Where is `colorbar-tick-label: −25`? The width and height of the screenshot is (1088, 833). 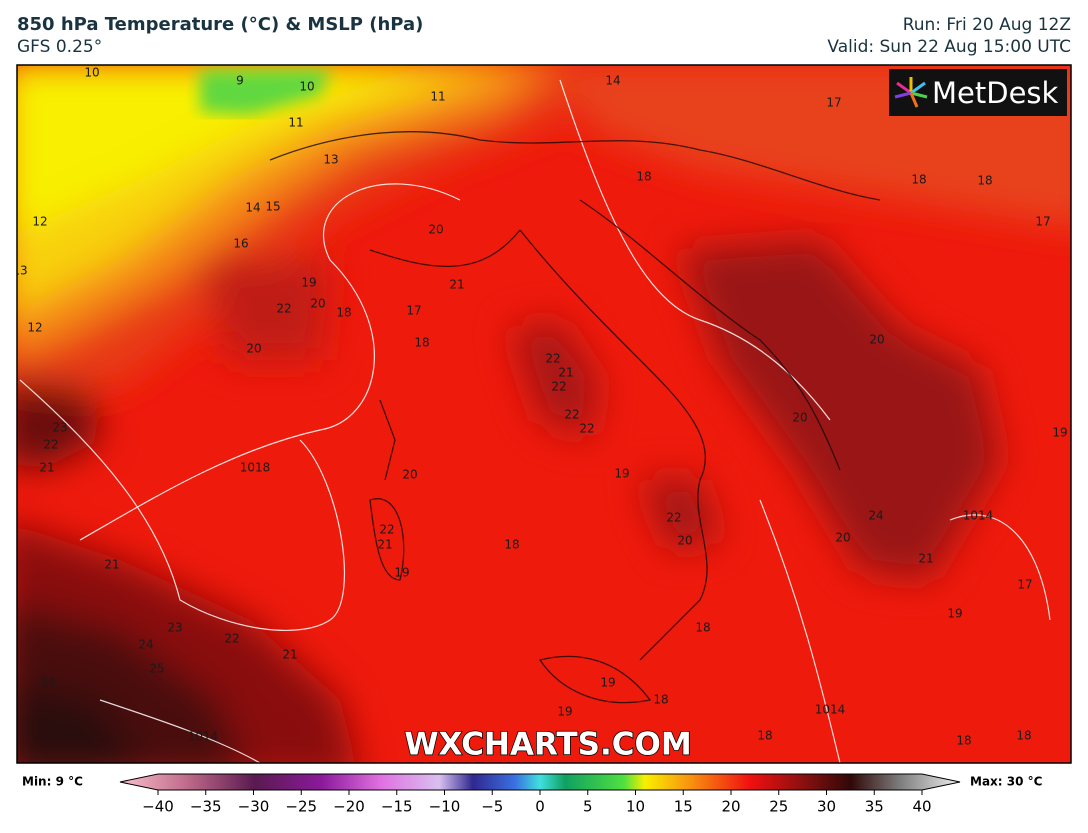 colorbar-tick-label: −25 is located at coordinates (301, 807).